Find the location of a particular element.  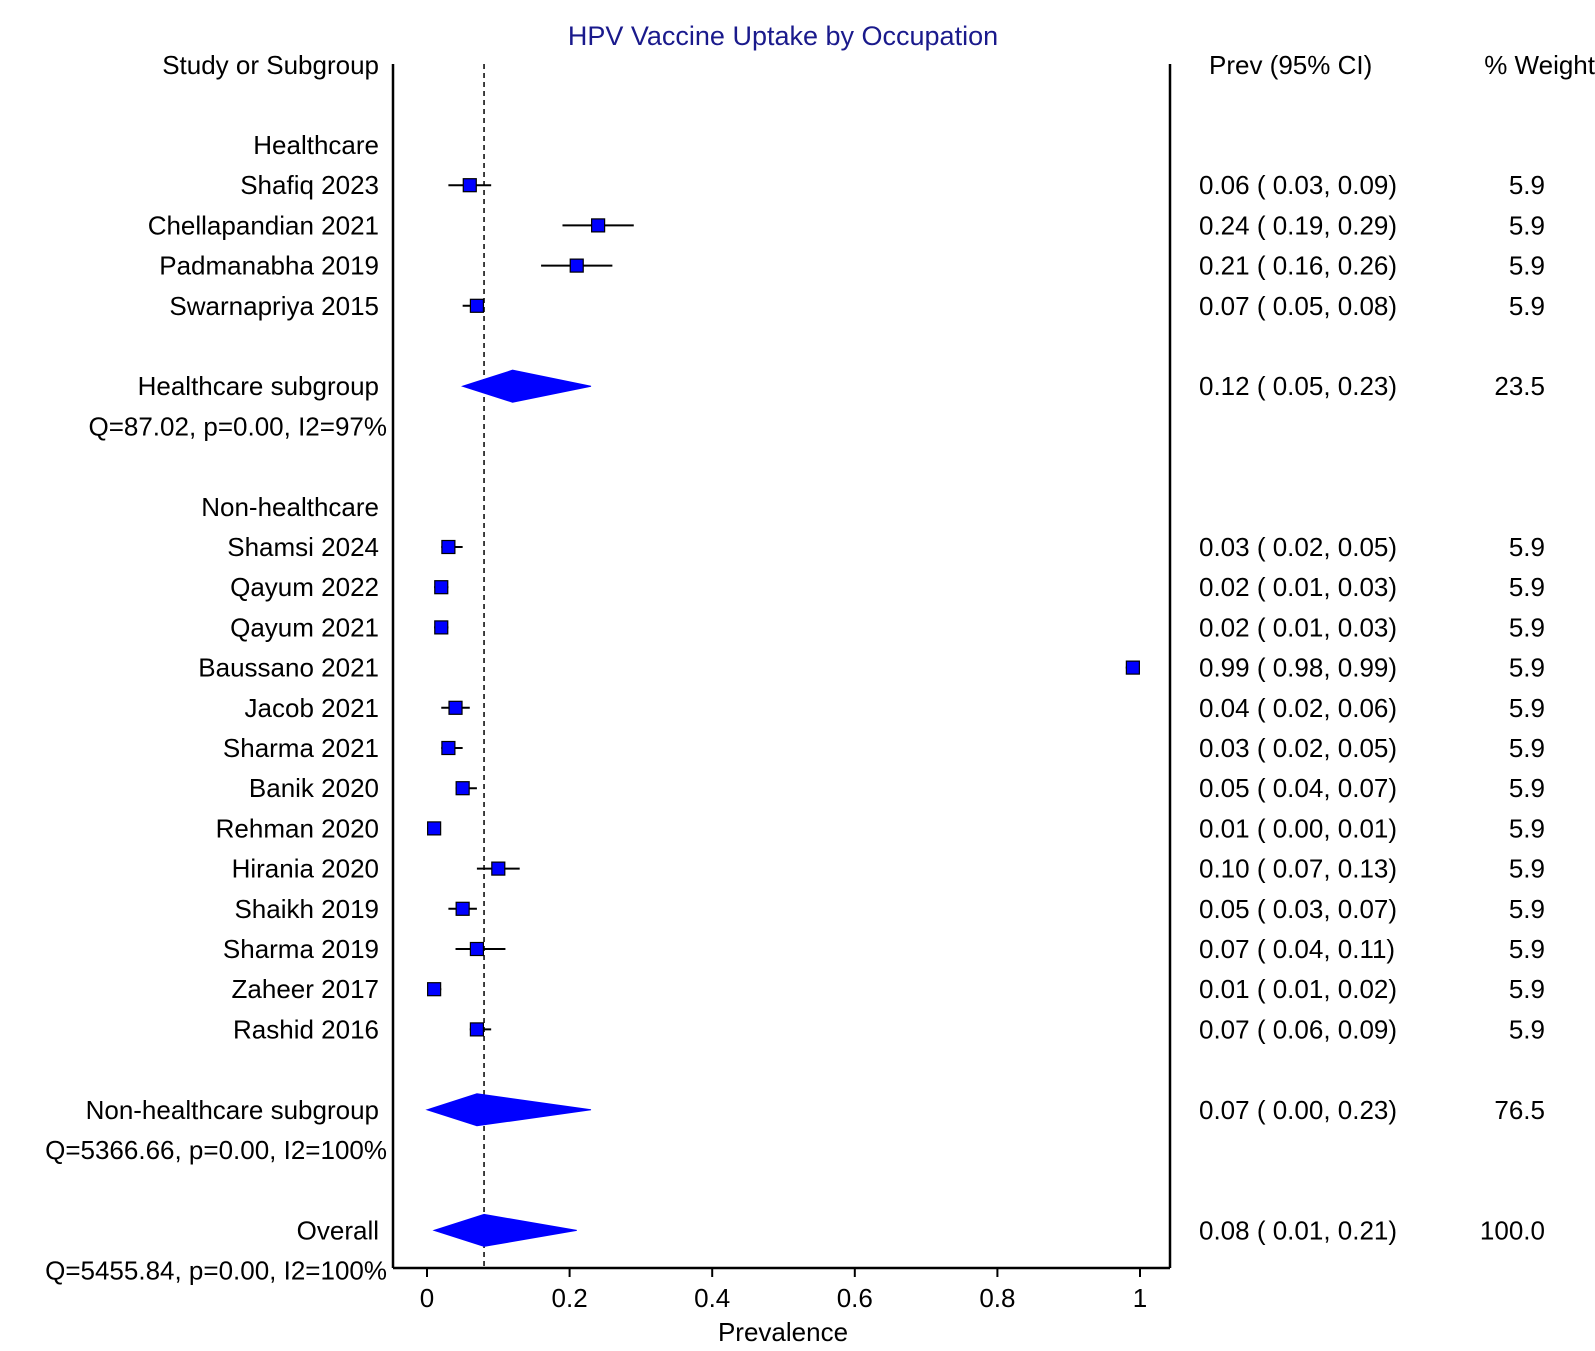

x-tick-label: 0.8 is located at coordinates (997, 1298).